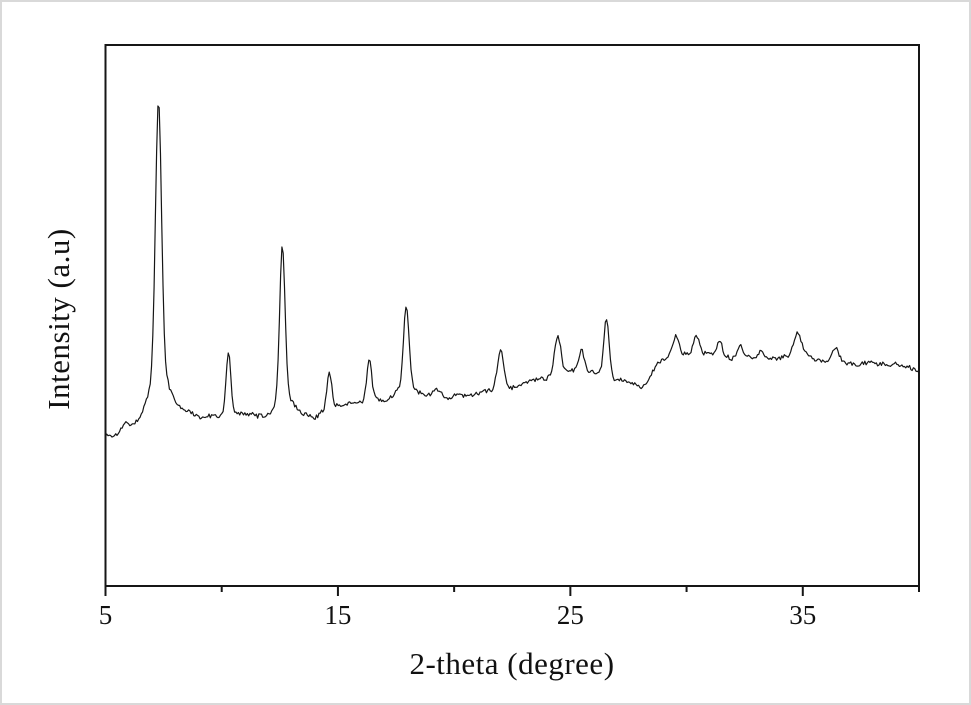  I want to click on x-tick-label: 15, so click(338, 615).